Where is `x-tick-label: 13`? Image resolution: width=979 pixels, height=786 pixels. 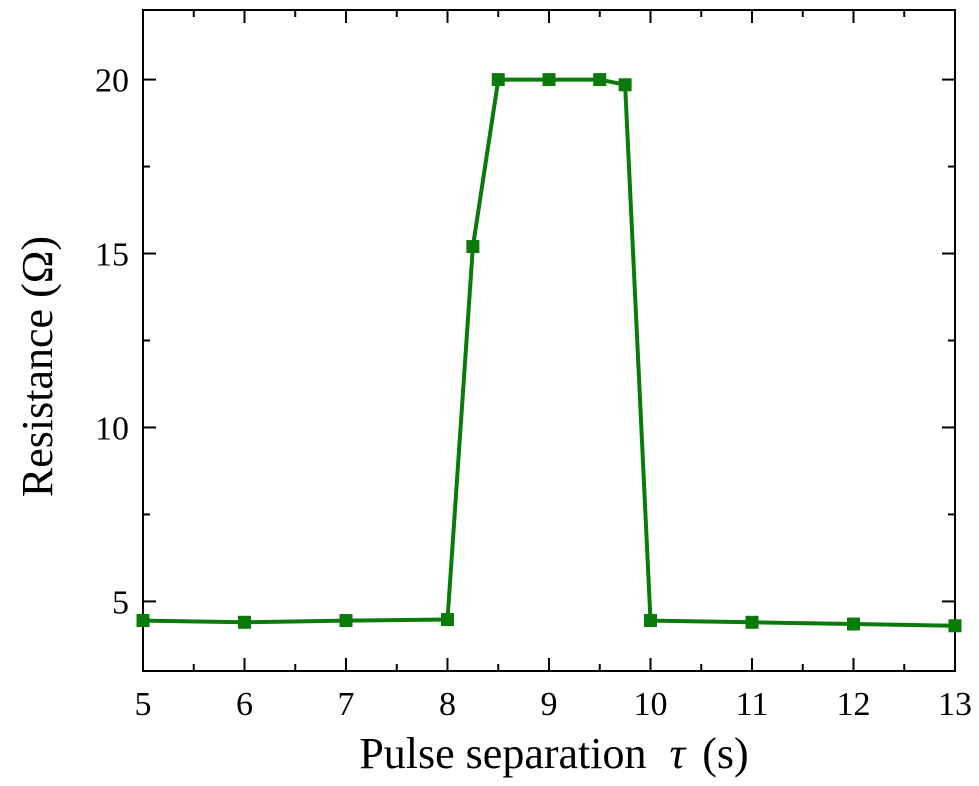 x-tick-label: 13 is located at coordinates (955, 704).